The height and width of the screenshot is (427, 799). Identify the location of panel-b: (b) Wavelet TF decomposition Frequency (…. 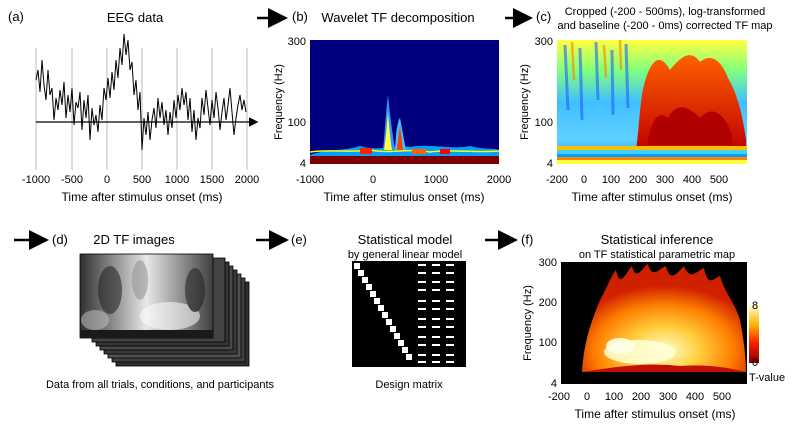
(392, 106).